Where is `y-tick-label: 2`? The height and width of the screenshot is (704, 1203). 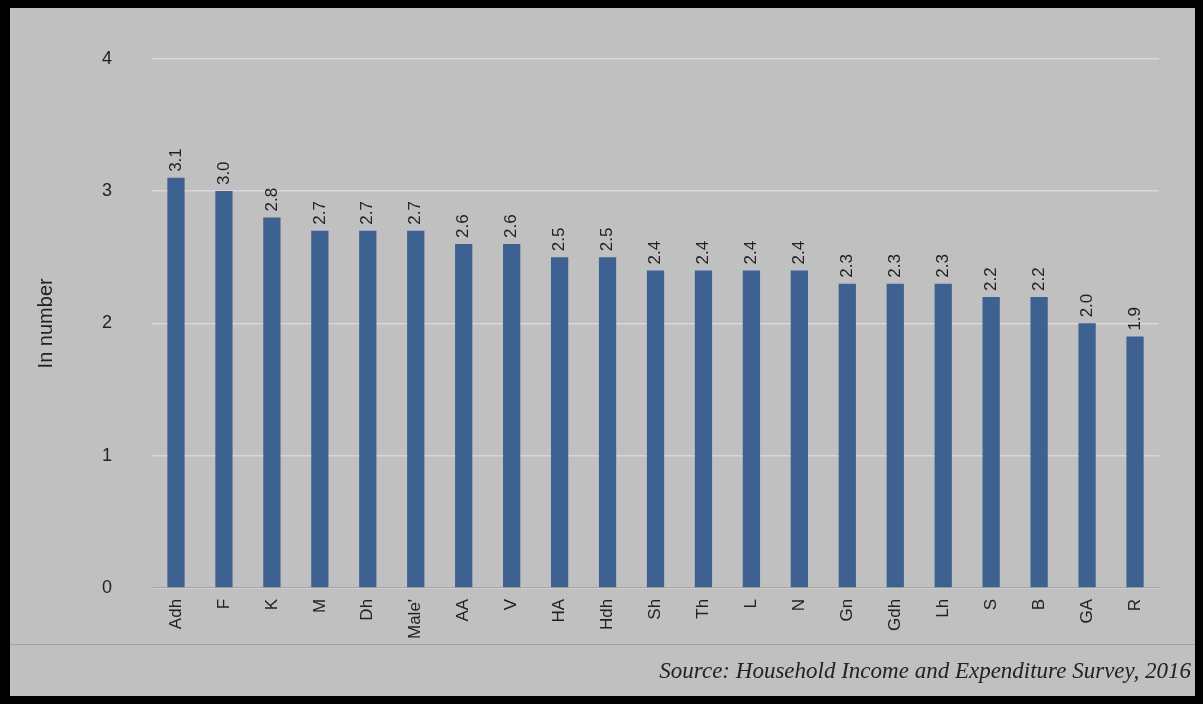 y-tick-label: 2 is located at coordinates (107, 322).